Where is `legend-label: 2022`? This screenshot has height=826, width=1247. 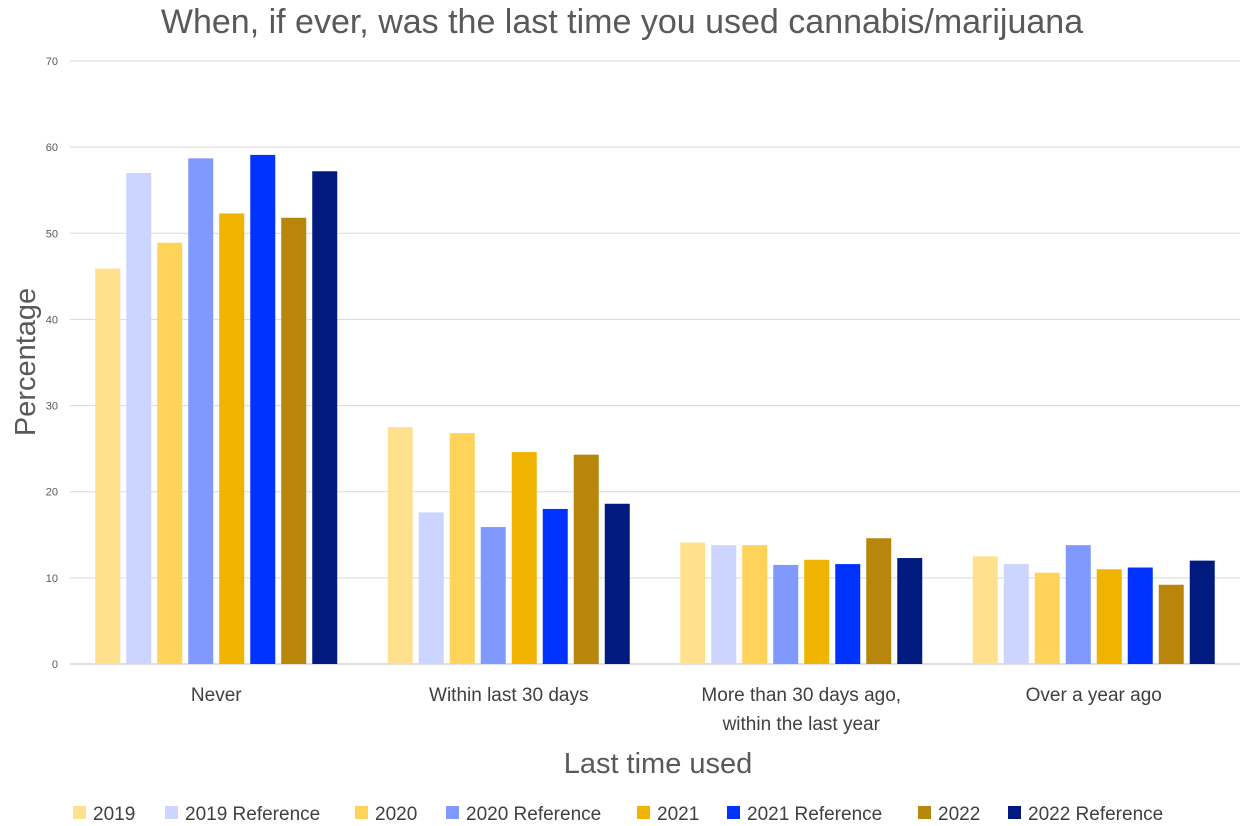
legend-label: 2022 is located at coordinates (959, 814).